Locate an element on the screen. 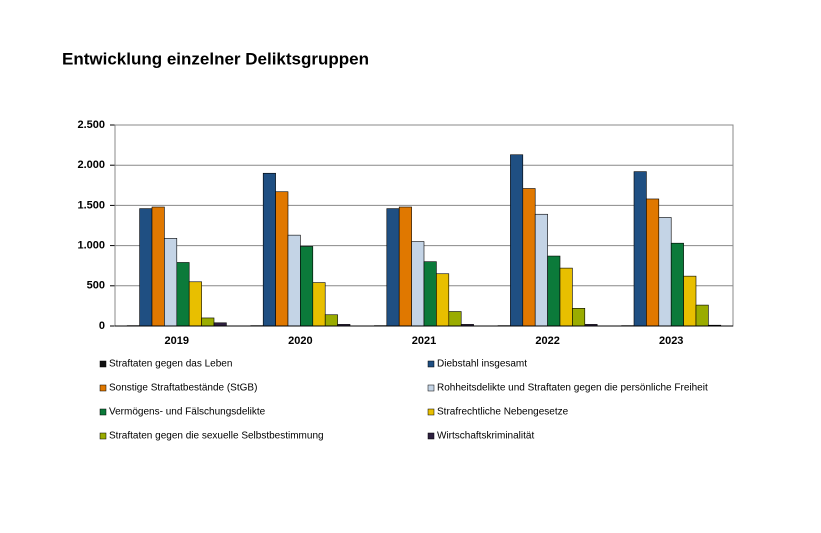  legend-label: Wirtschaftskriminalität is located at coordinates (485, 436).